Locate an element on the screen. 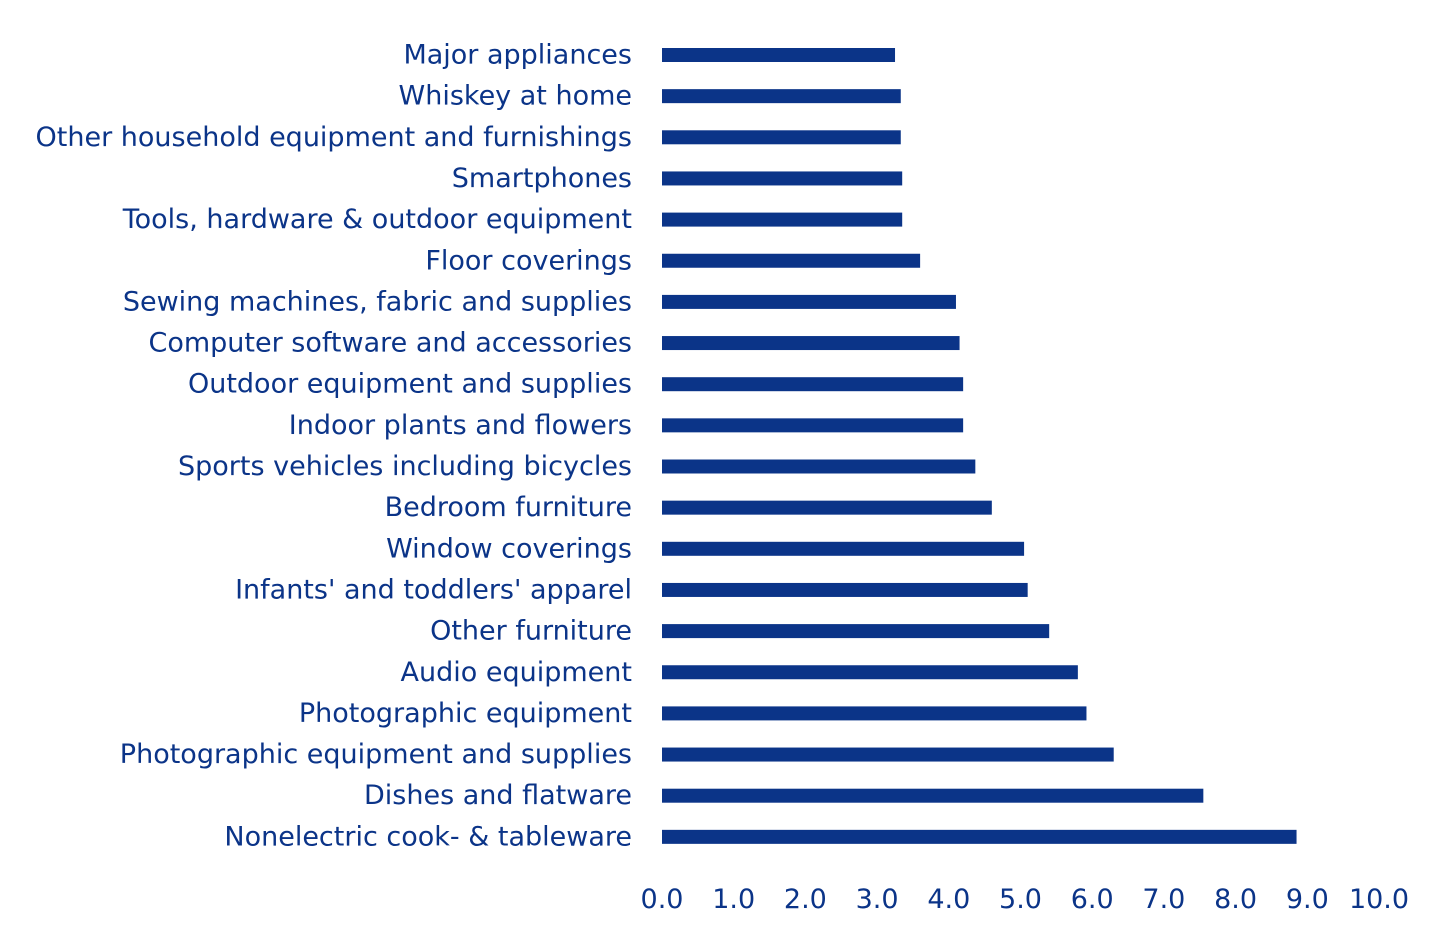  x-tick-label: 8.0 is located at coordinates (1235, 899).